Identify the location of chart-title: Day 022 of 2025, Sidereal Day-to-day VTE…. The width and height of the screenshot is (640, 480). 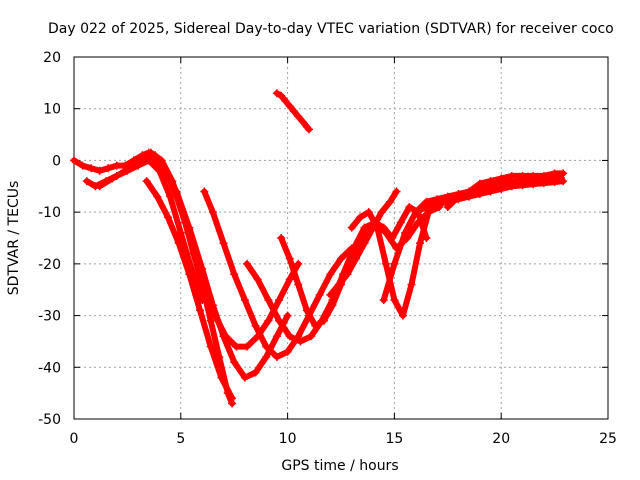
(331, 29).